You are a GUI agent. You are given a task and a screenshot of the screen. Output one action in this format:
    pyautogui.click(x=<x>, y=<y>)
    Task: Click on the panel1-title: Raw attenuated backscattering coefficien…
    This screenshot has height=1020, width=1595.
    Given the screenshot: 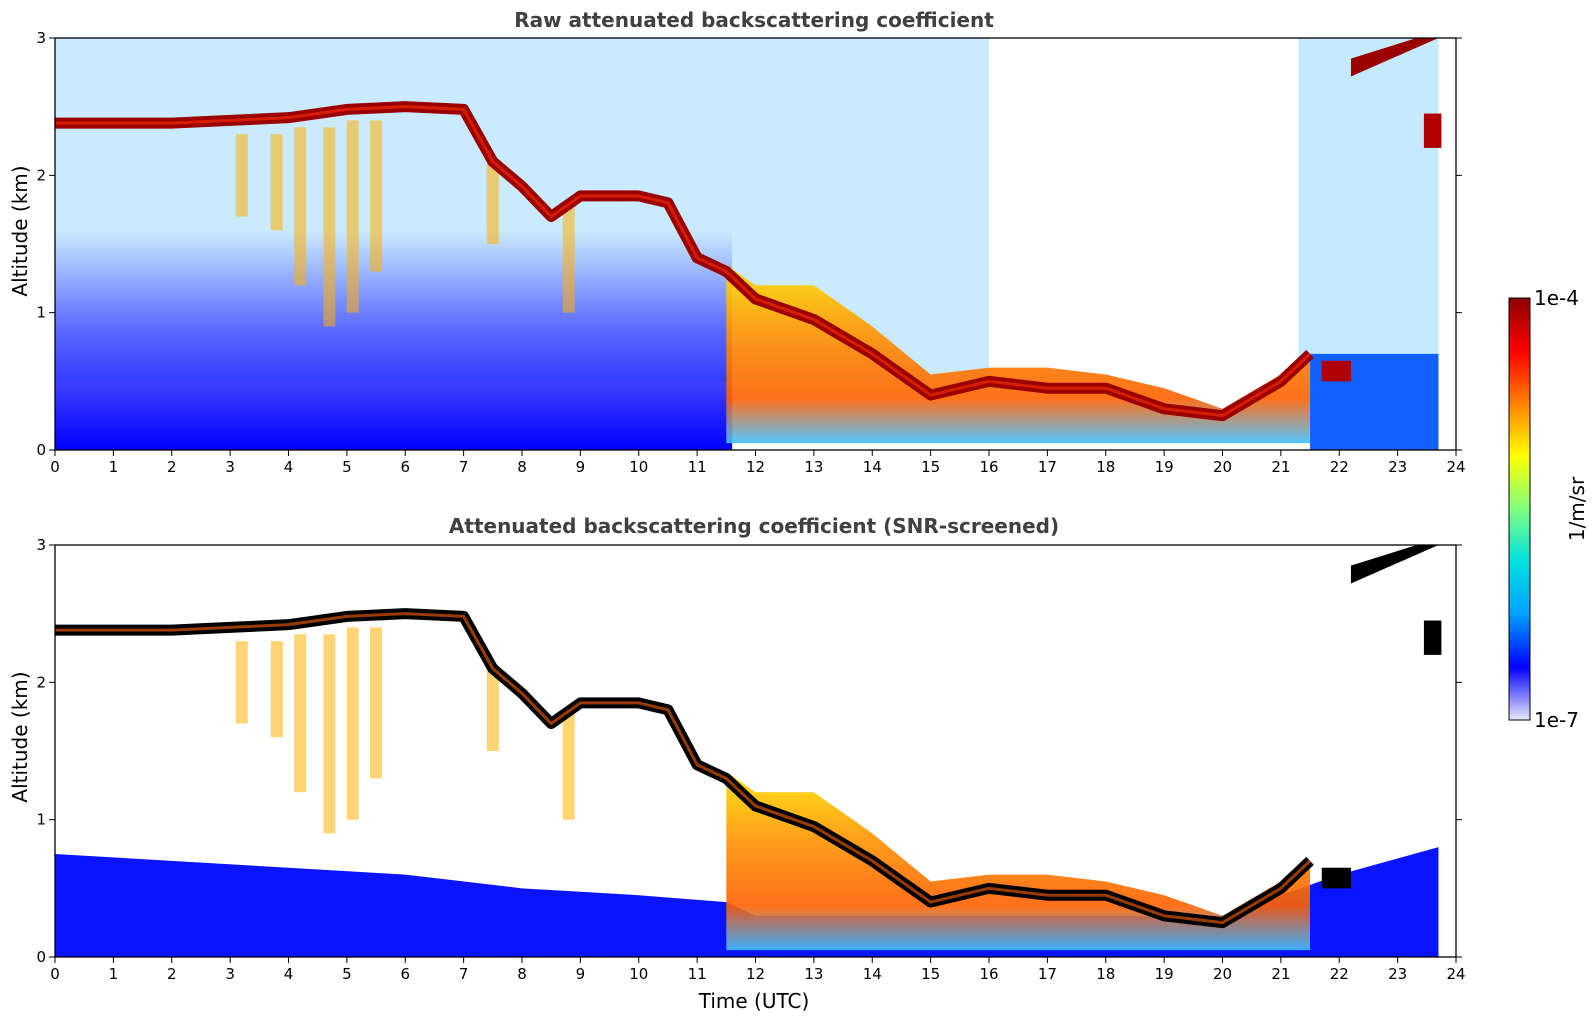 What is the action you would take?
    pyautogui.click(x=754, y=20)
    